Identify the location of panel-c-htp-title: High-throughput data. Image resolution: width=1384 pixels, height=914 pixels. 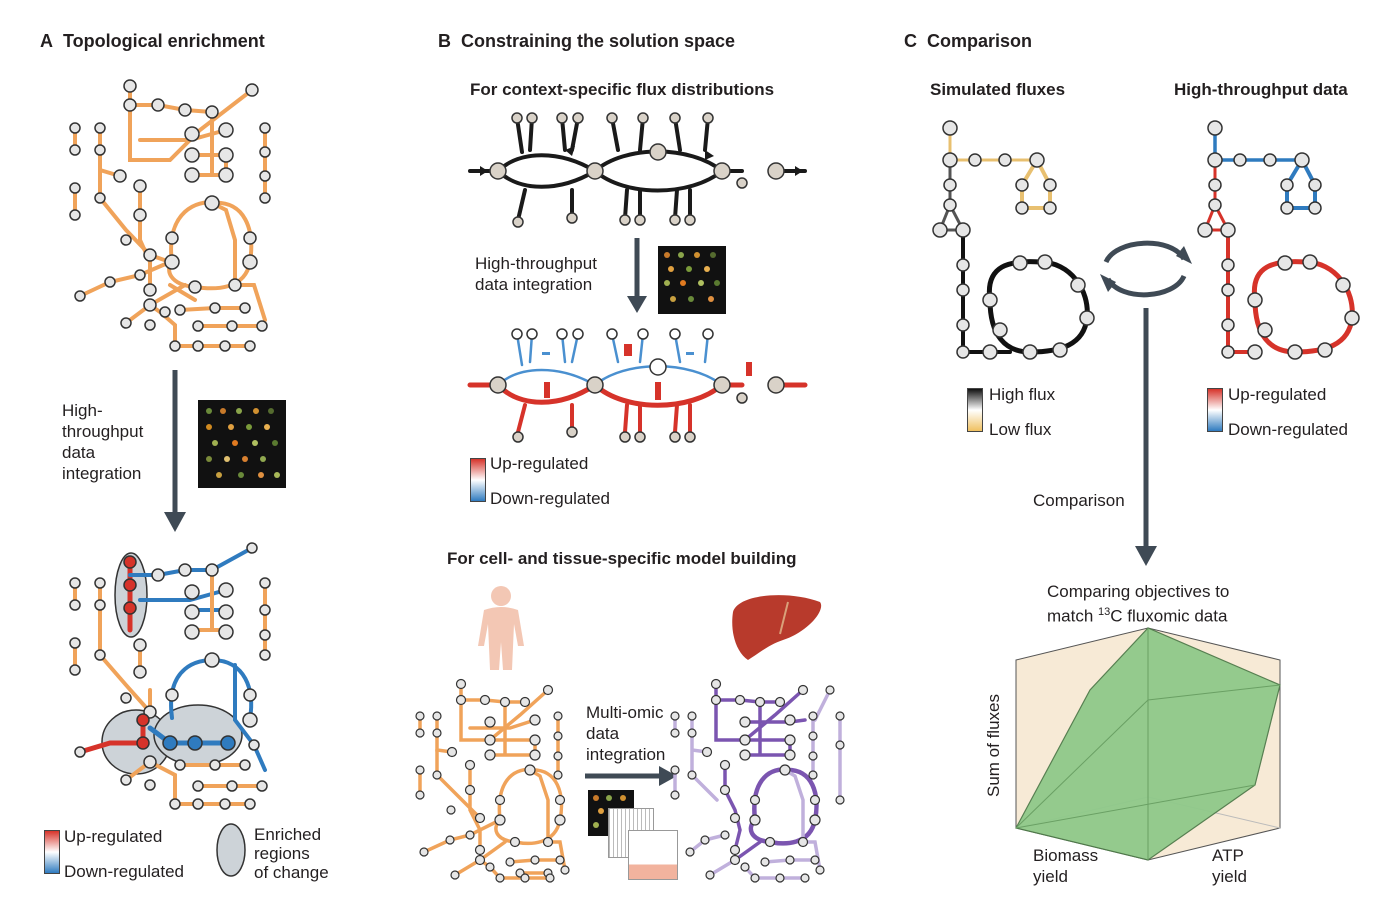
(1261, 89).